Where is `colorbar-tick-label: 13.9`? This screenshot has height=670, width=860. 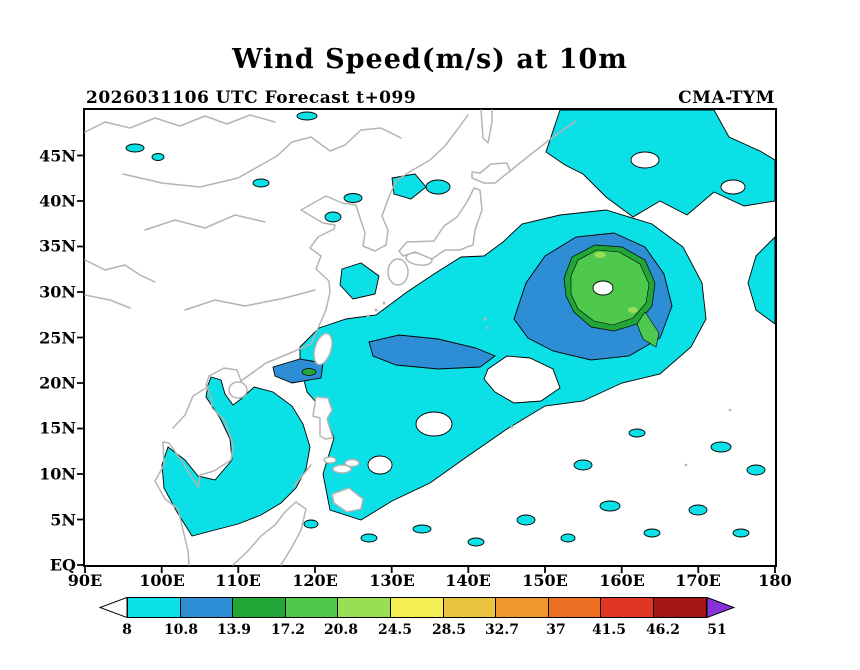 colorbar-tick-label: 13.9 is located at coordinates (234, 630).